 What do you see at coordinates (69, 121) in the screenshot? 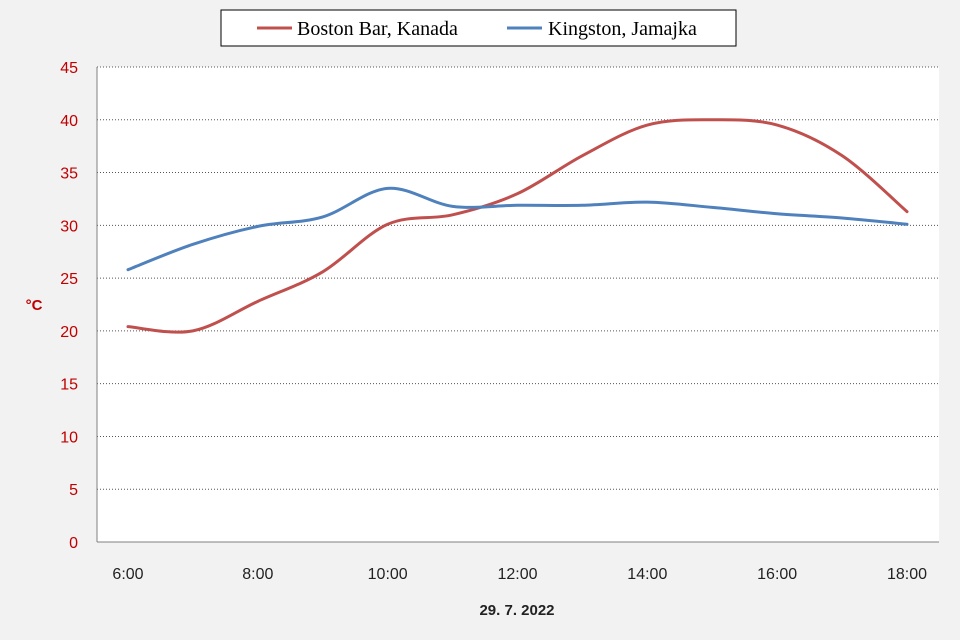
I see `y-tick-label: 40` at bounding box center [69, 121].